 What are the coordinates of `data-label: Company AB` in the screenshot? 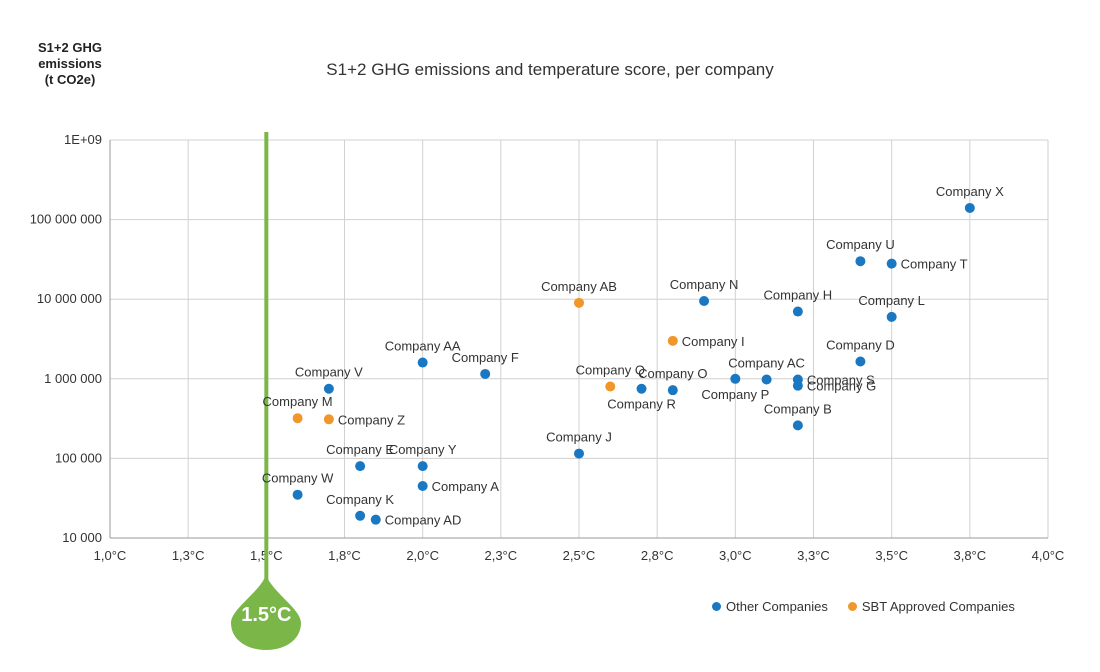 It's located at (579, 286).